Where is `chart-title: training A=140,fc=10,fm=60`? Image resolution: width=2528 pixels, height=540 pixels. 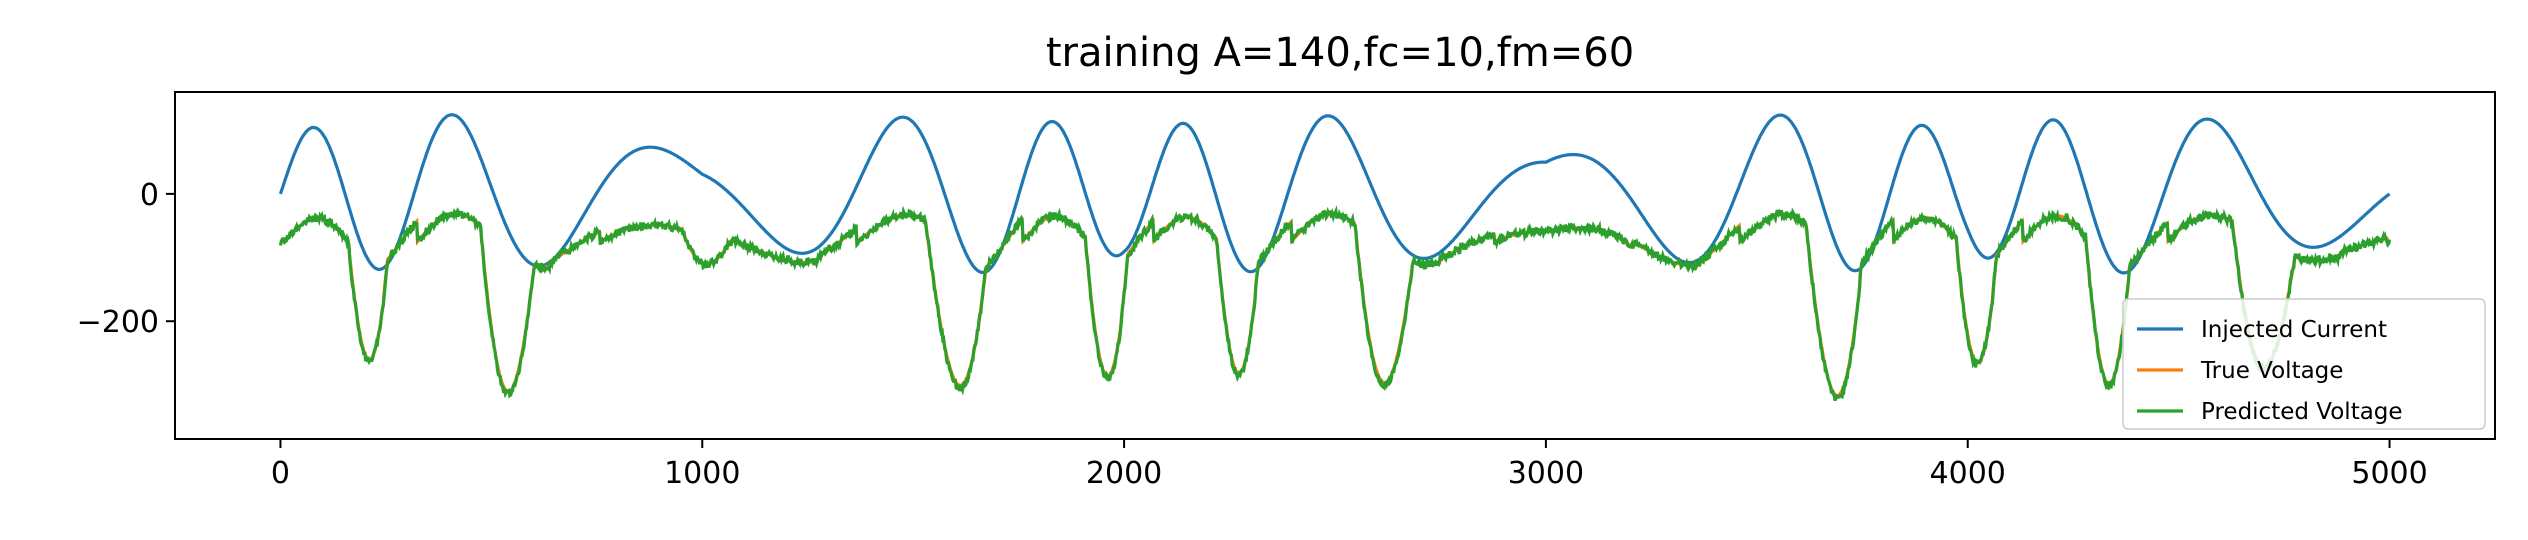 chart-title: training A=140,fc=10,fm=60 is located at coordinates (1340, 53).